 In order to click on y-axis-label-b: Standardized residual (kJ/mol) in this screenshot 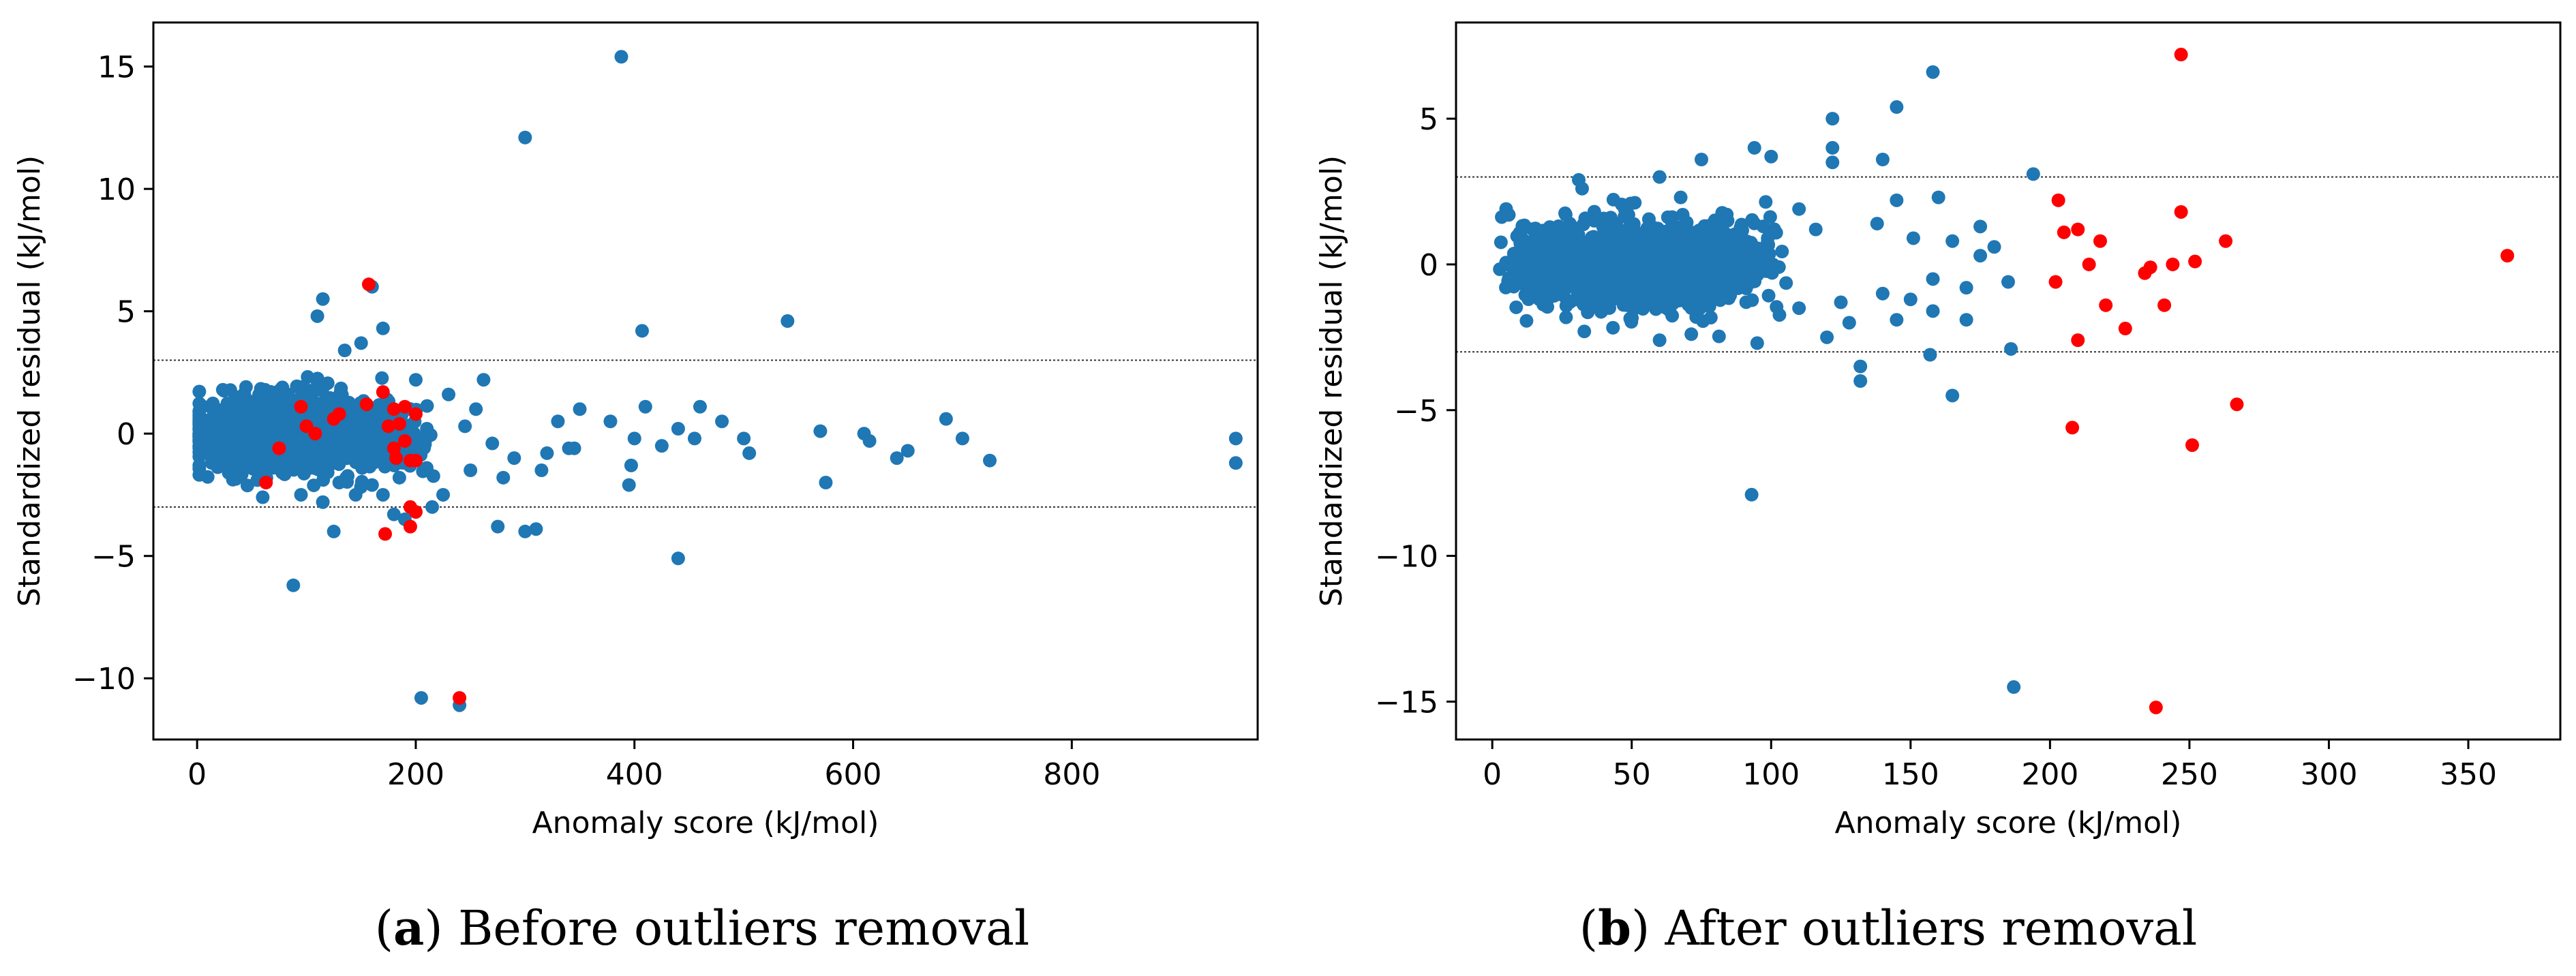, I will do `click(1331, 381)`.